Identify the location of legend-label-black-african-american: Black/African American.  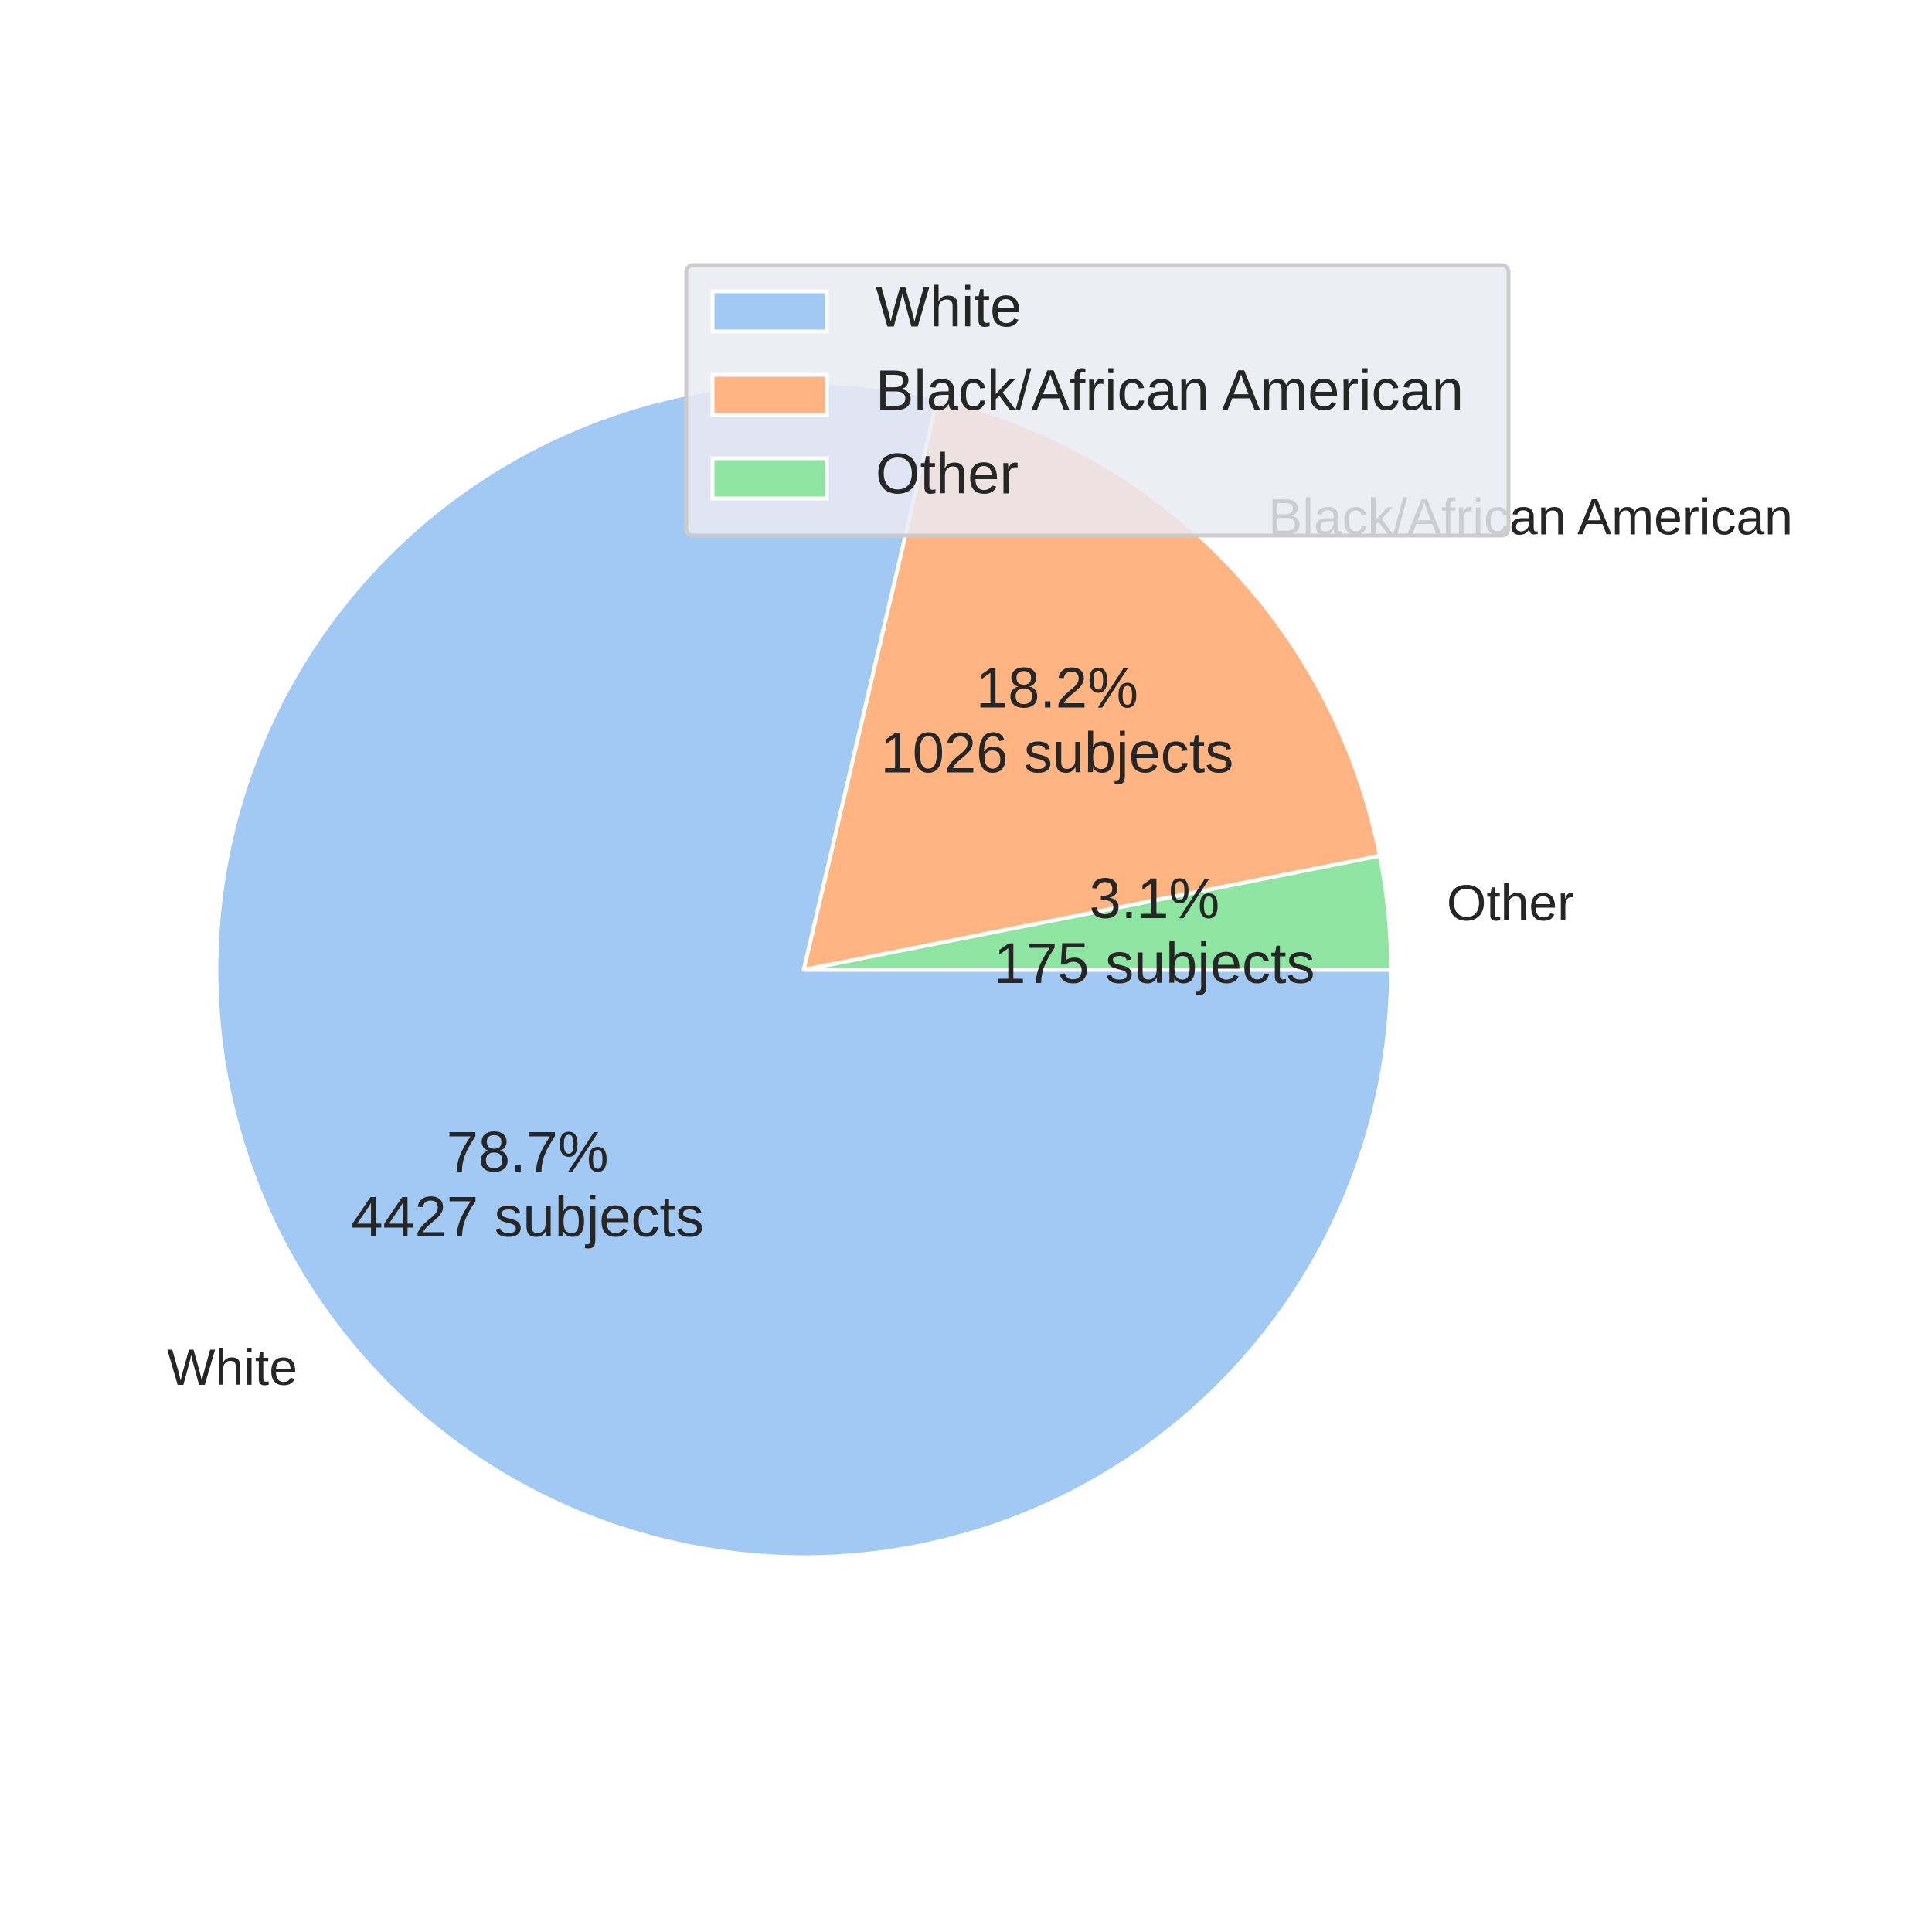
(1170, 391).